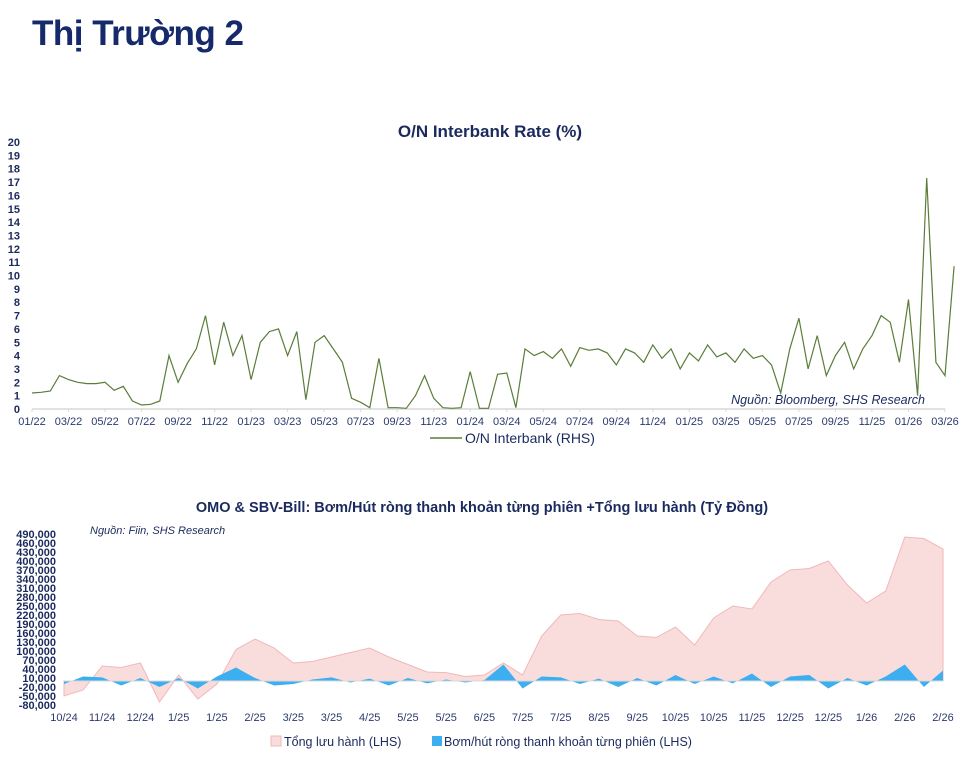 The height and width of the screenshot is (762, 969). I want to click on y-tick-label: 19, so click(14, 156).